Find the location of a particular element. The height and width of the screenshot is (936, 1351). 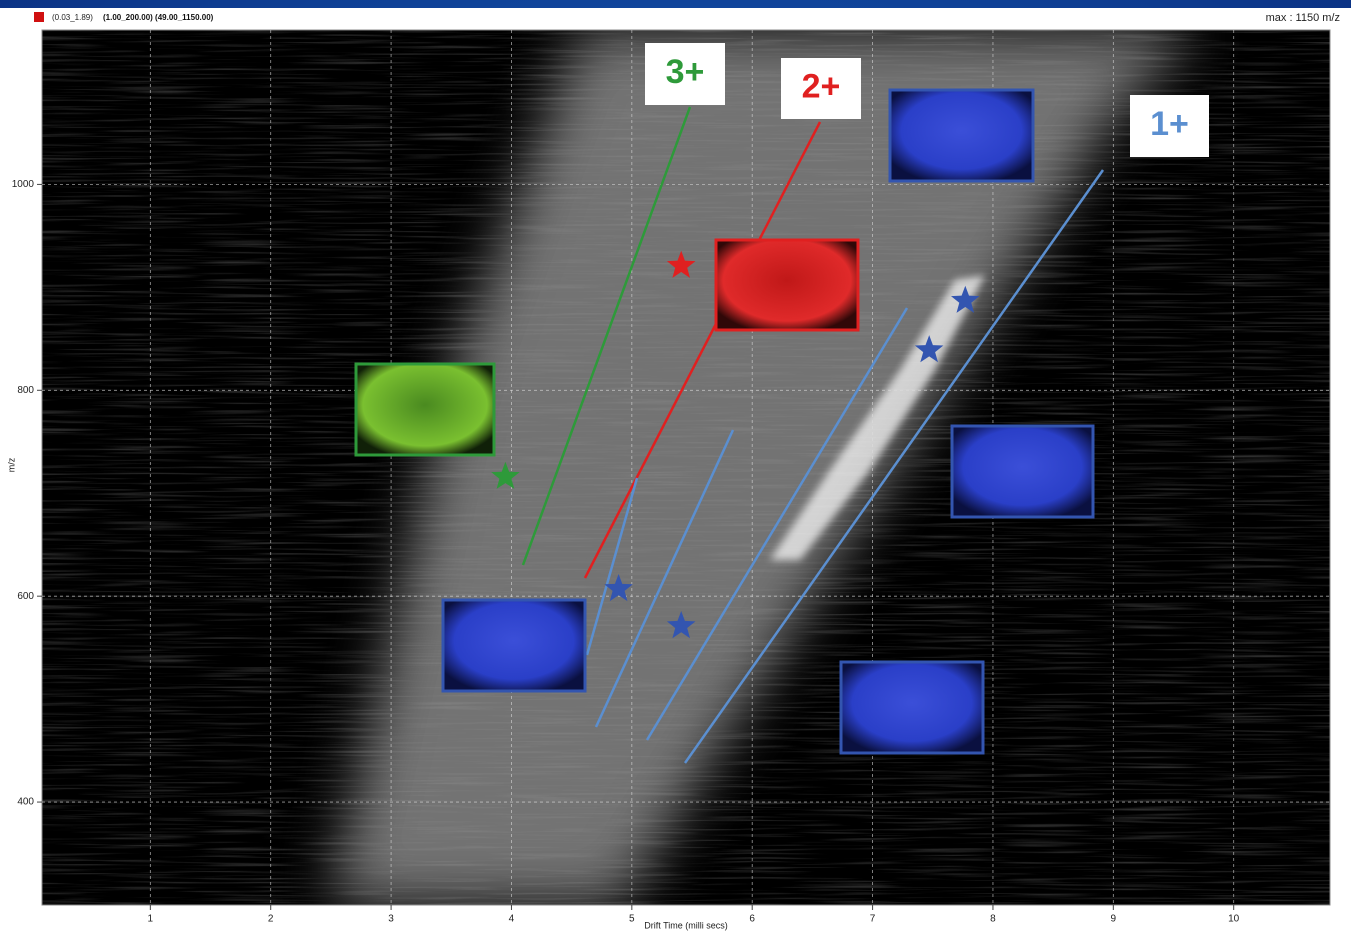

legend-swatch is located at coordinates (39, 17).